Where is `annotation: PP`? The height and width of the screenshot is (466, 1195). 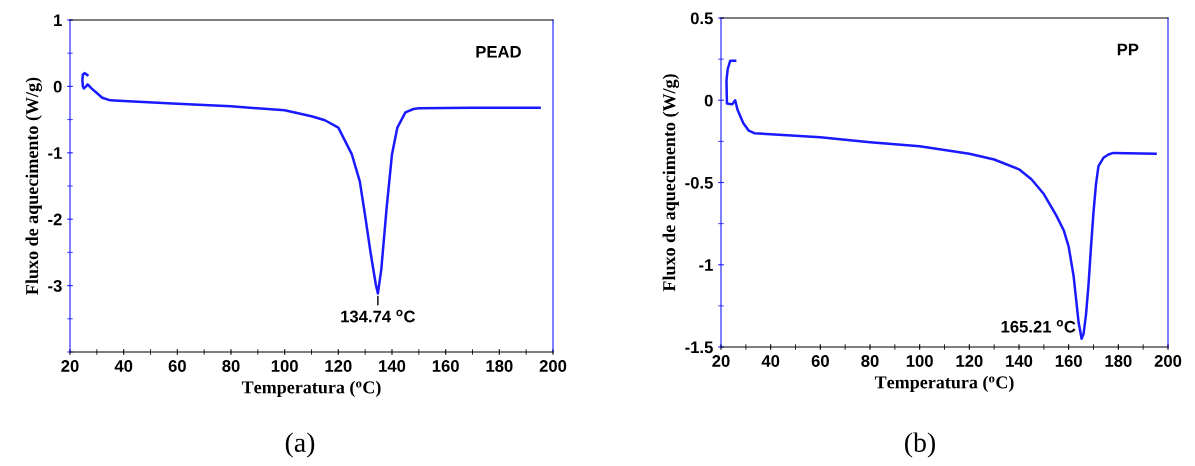 annotation: PP is located at coordinates (1128, 49).